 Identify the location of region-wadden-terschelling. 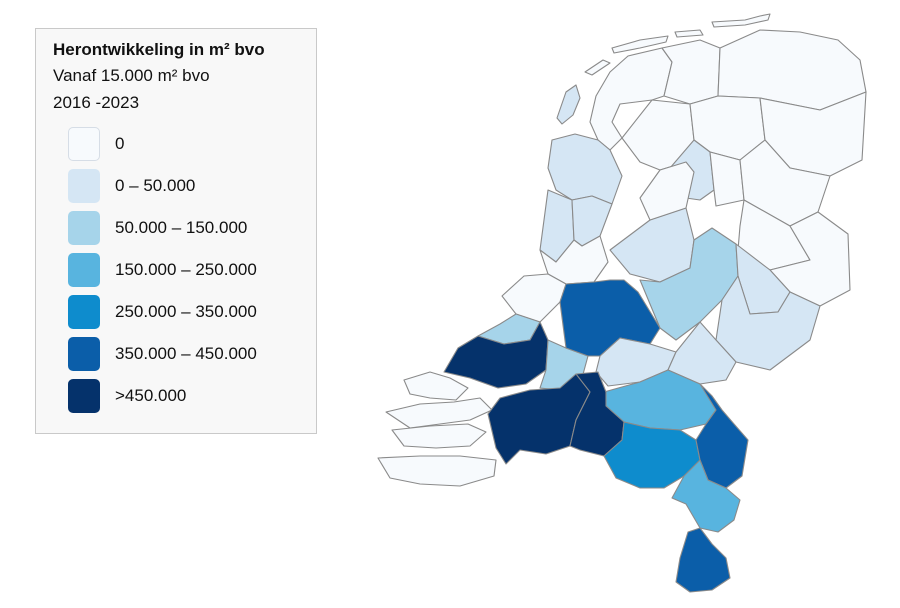
(640, 44).